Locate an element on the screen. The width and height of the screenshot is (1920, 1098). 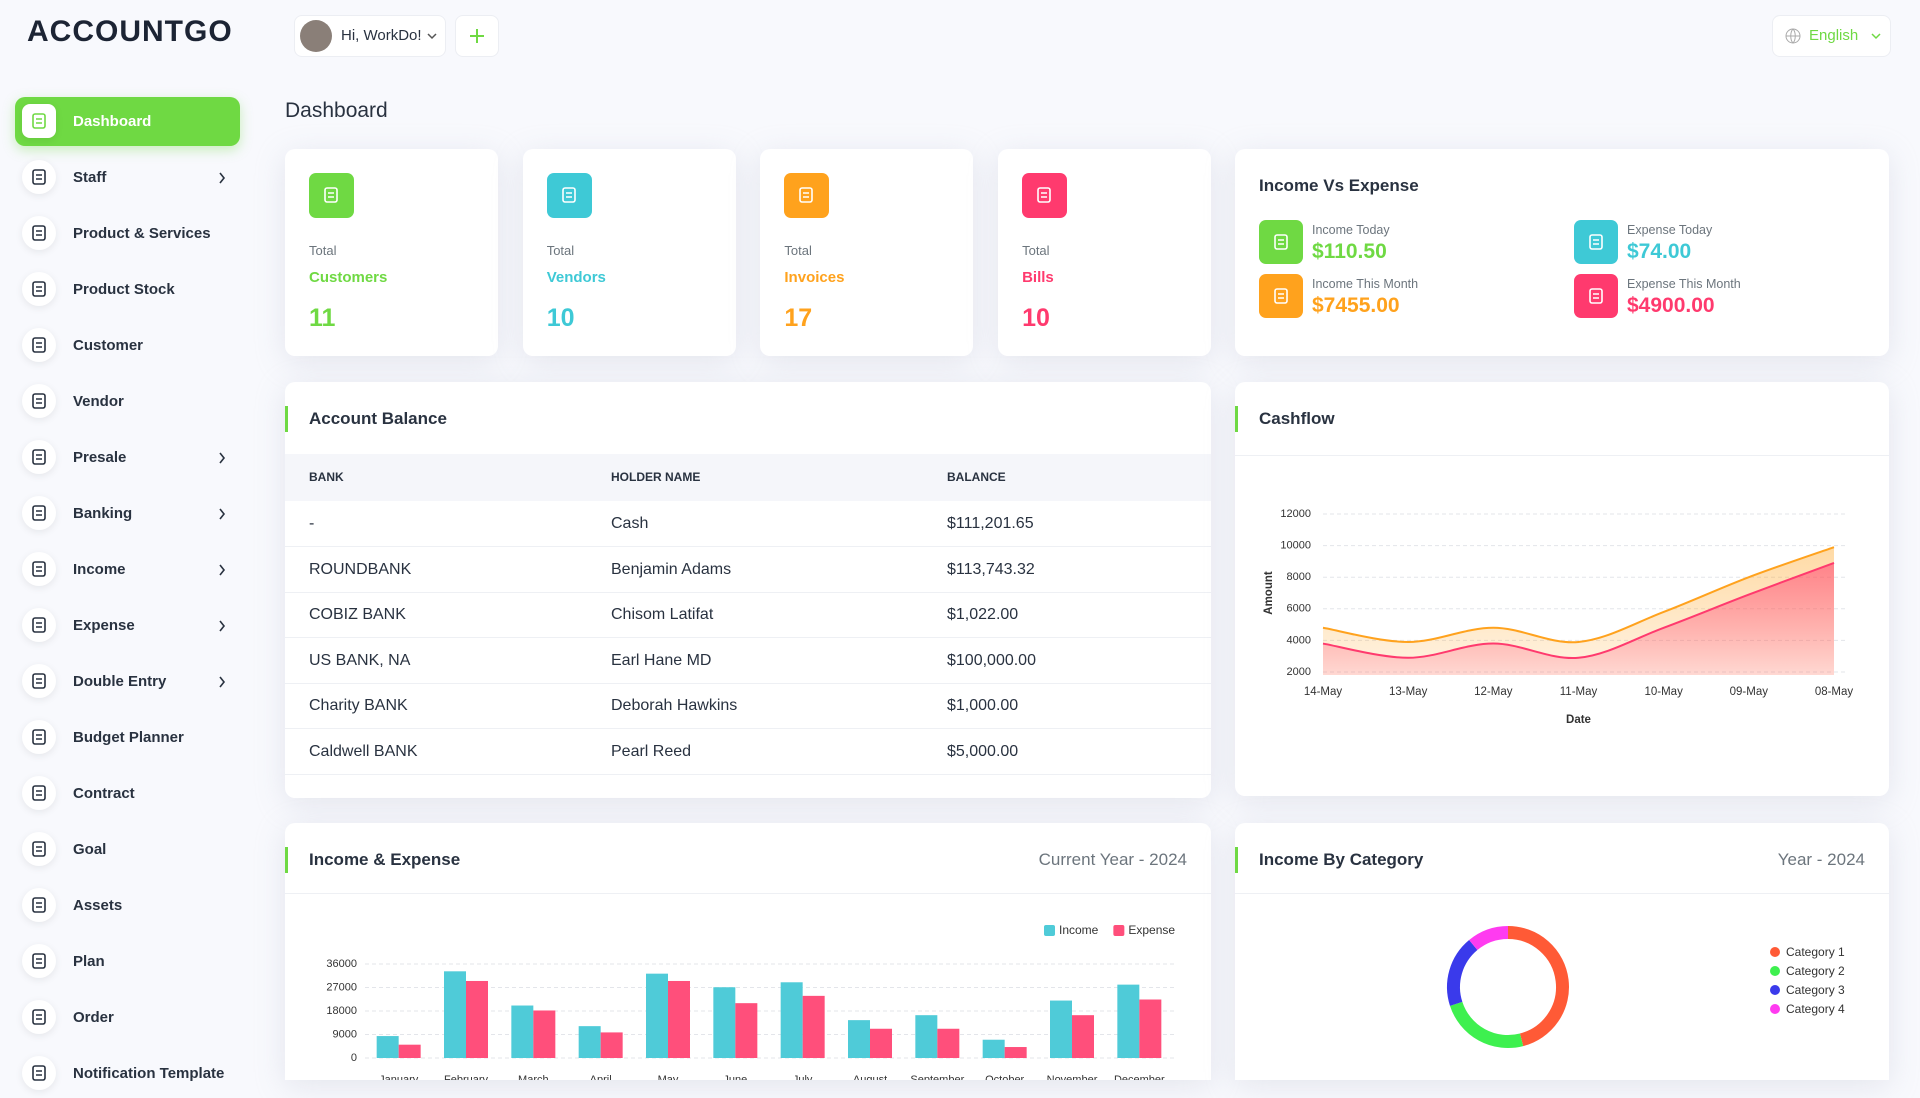
menu-item: Income is located at coordinates (127, 569).